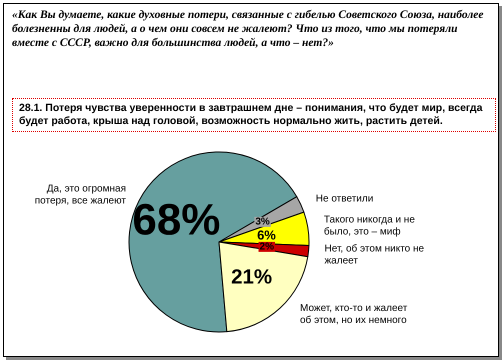 This screenshot has width=504, height=363. Describe the element at coordinates (248, 29) in the screenshot. I see `chart-title: «Как Вы думаете, какие духовные потери, связанные с гибелью Советского Союза, наиболее болезненны для людей, а о чем они совсем не жалеют? Что из того, что мы потеряли вместе с СССР, важно для большинства людей, а что – нет?»` at that location.